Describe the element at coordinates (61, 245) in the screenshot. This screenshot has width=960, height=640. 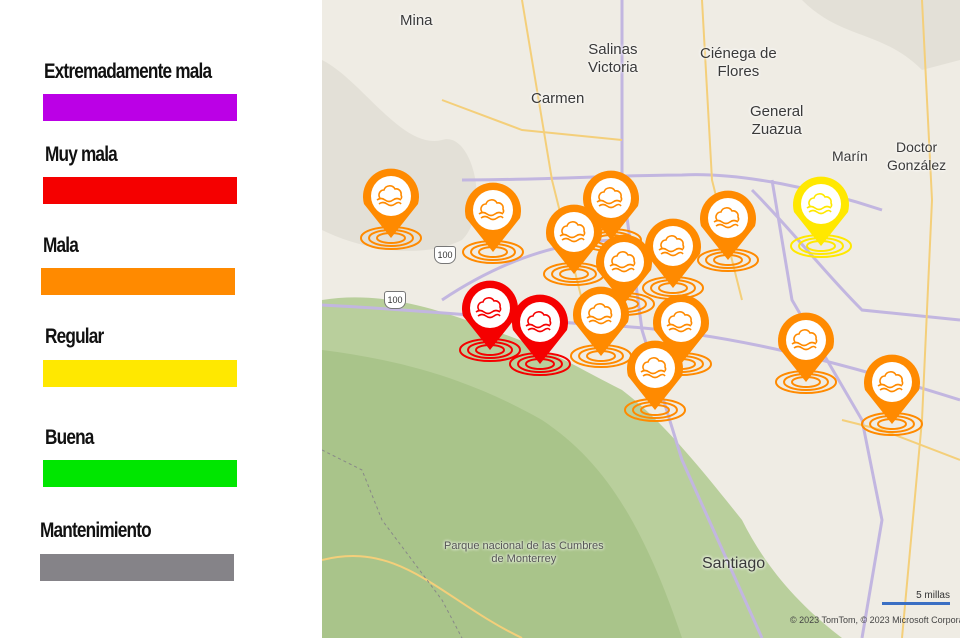
I see `legend-label-mala: Mala` at that location.